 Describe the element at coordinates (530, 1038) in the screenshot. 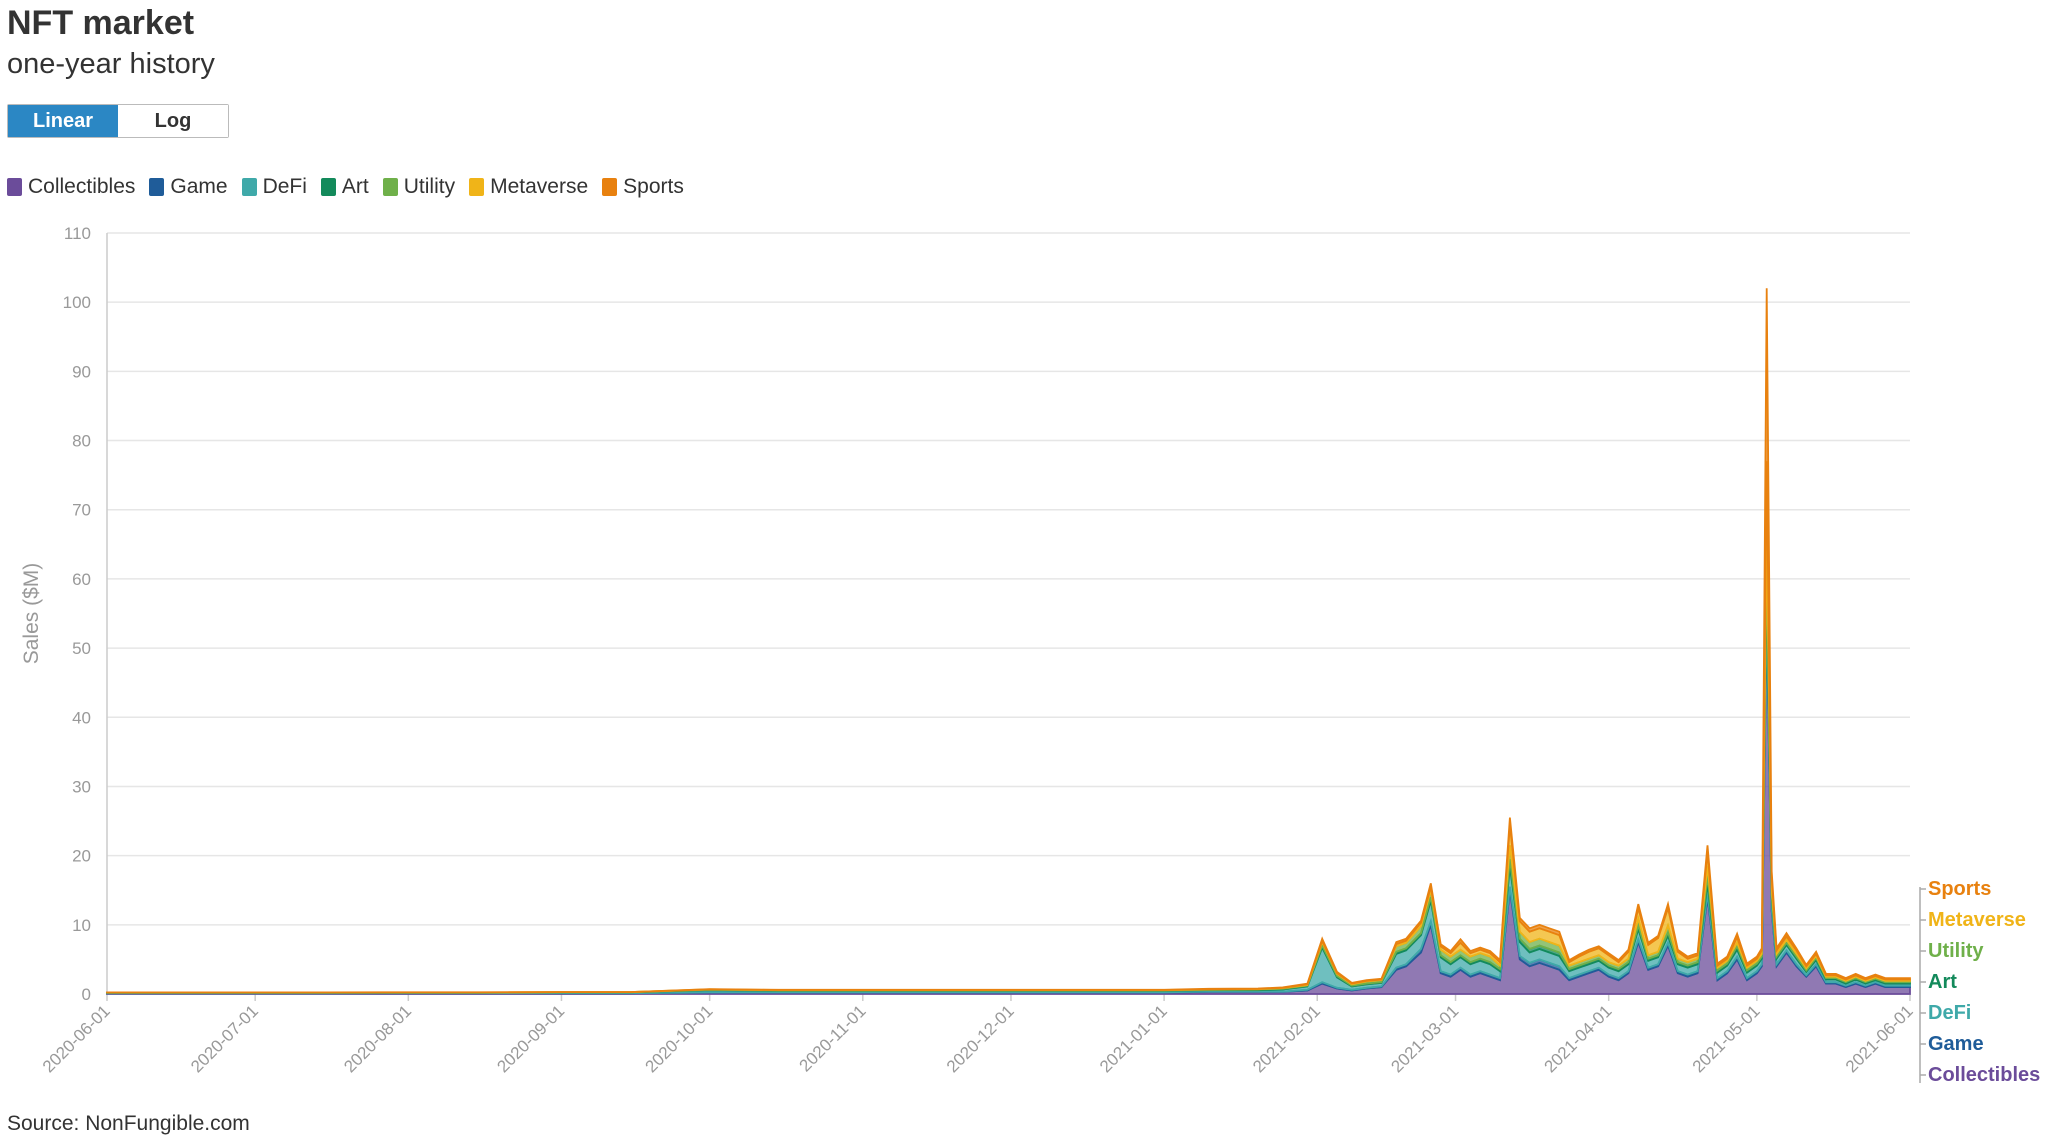

I see `x-tick-label: 2020-09-01` at that location.